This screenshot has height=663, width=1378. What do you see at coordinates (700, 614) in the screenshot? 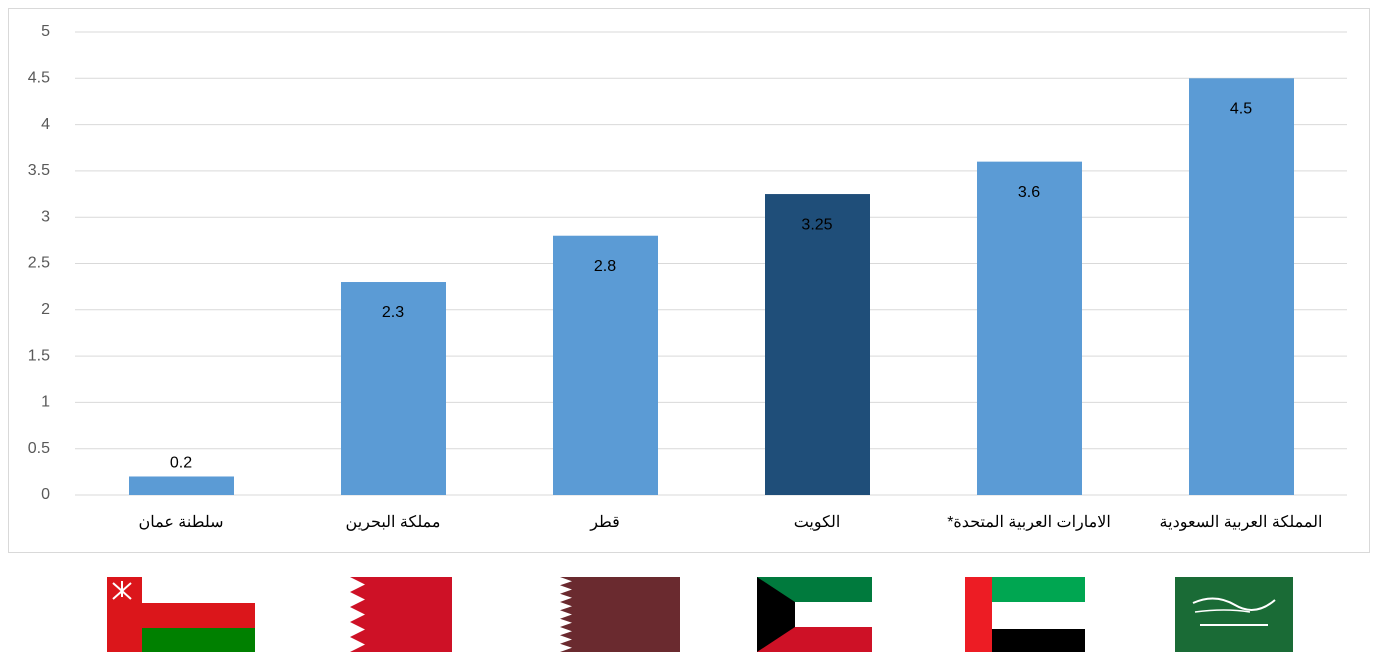
I see `flags` at bounding box center [700, 614].